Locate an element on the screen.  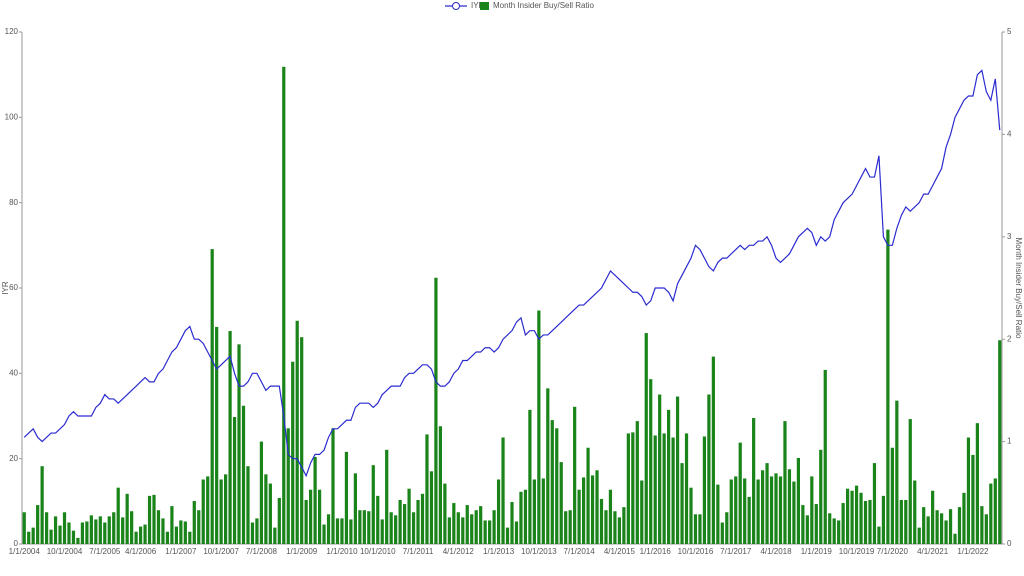
x-tick-label: 4/1/2021 is located at coordinates (933, 551).